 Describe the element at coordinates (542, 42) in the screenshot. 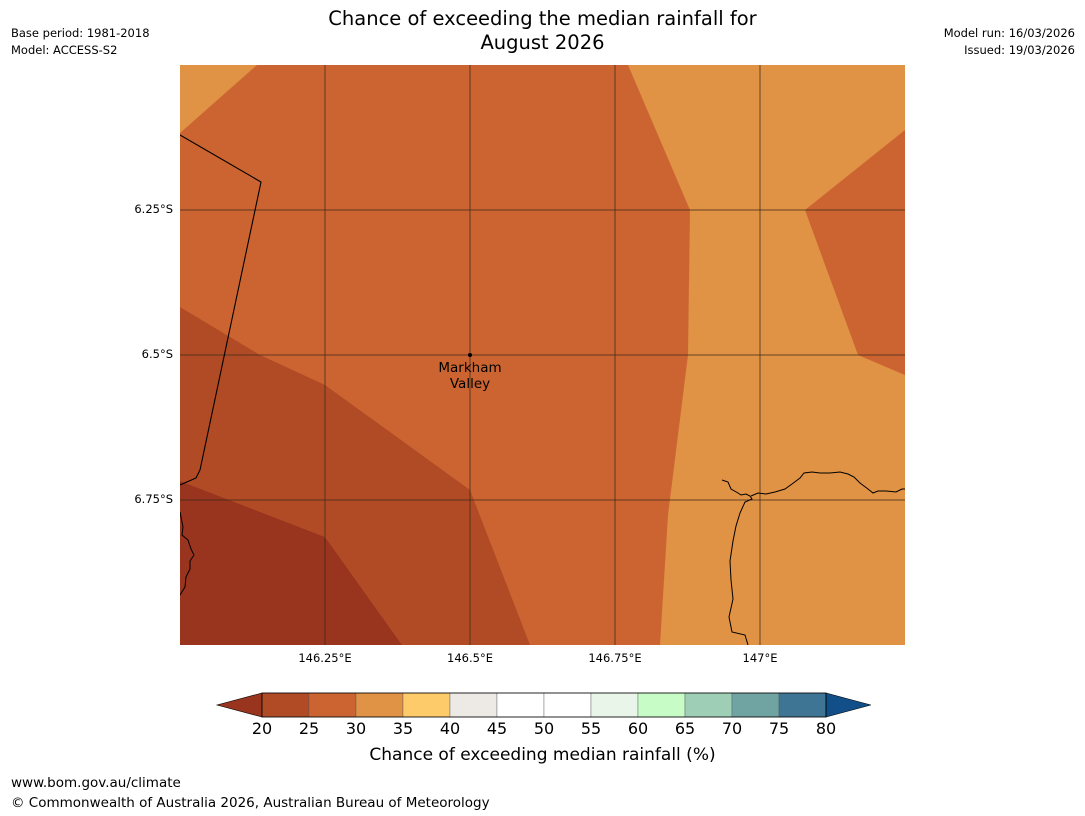

I see `title-line-2: August 2026` at that location.